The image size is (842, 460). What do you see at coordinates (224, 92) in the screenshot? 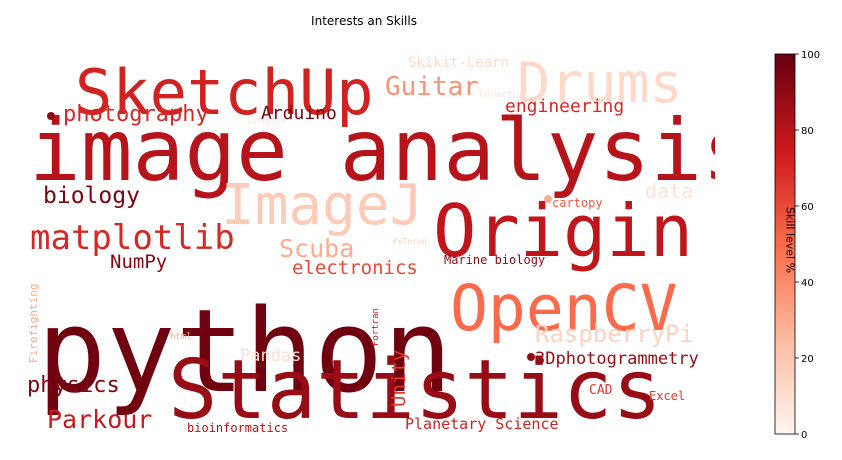
I see `word-sketchup: SketchUp` at bounding box center [224, 92].